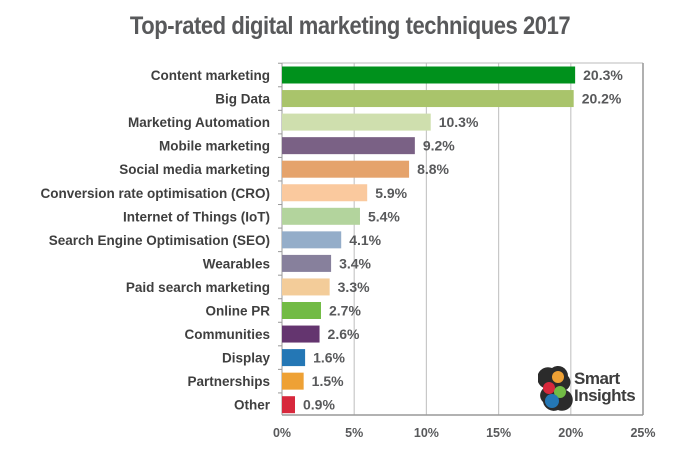  I want to click on bar-paid-search-marketing, so click(306, 287).